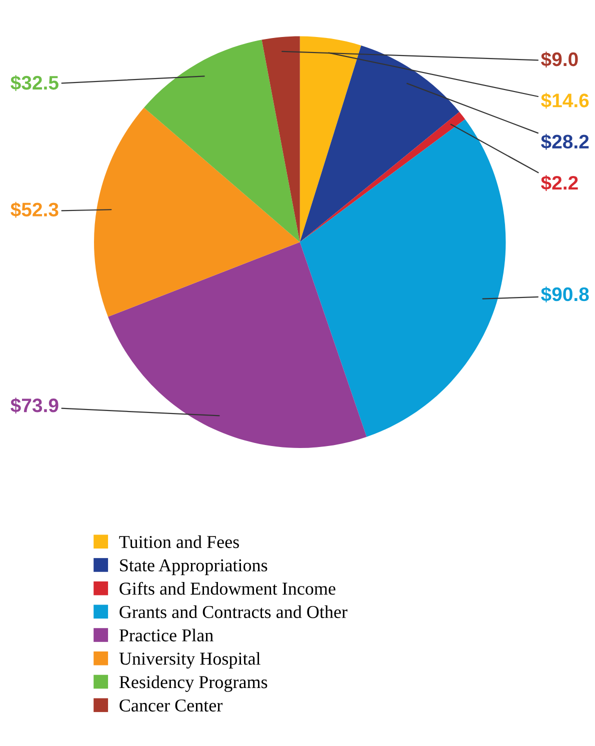 This screenshot has height=746, width=595. Describe the element at coordinates (234, 611) in the screenshot. I see `legend-label: Grants and Contracts and Other` at that location.